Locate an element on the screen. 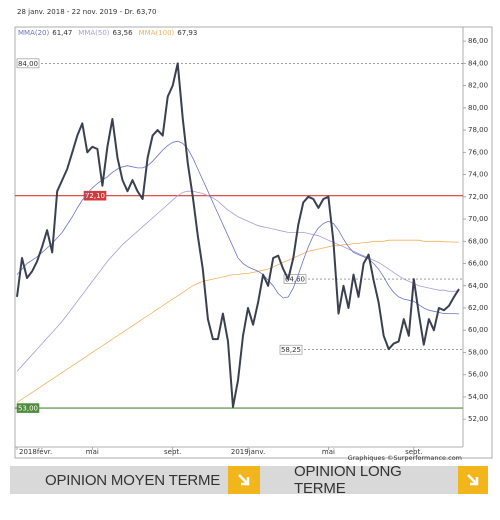 Image resolution: width=500 pixels, height=520 pixels. legend-name: MMA(100) is located at coordinates (157, 33).